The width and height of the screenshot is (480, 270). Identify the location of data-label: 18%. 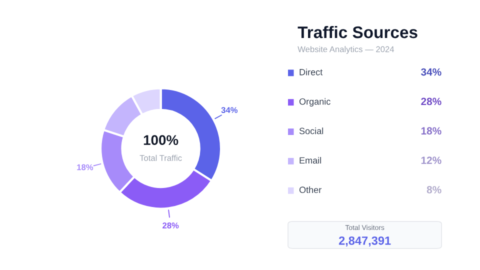
(85, 167).